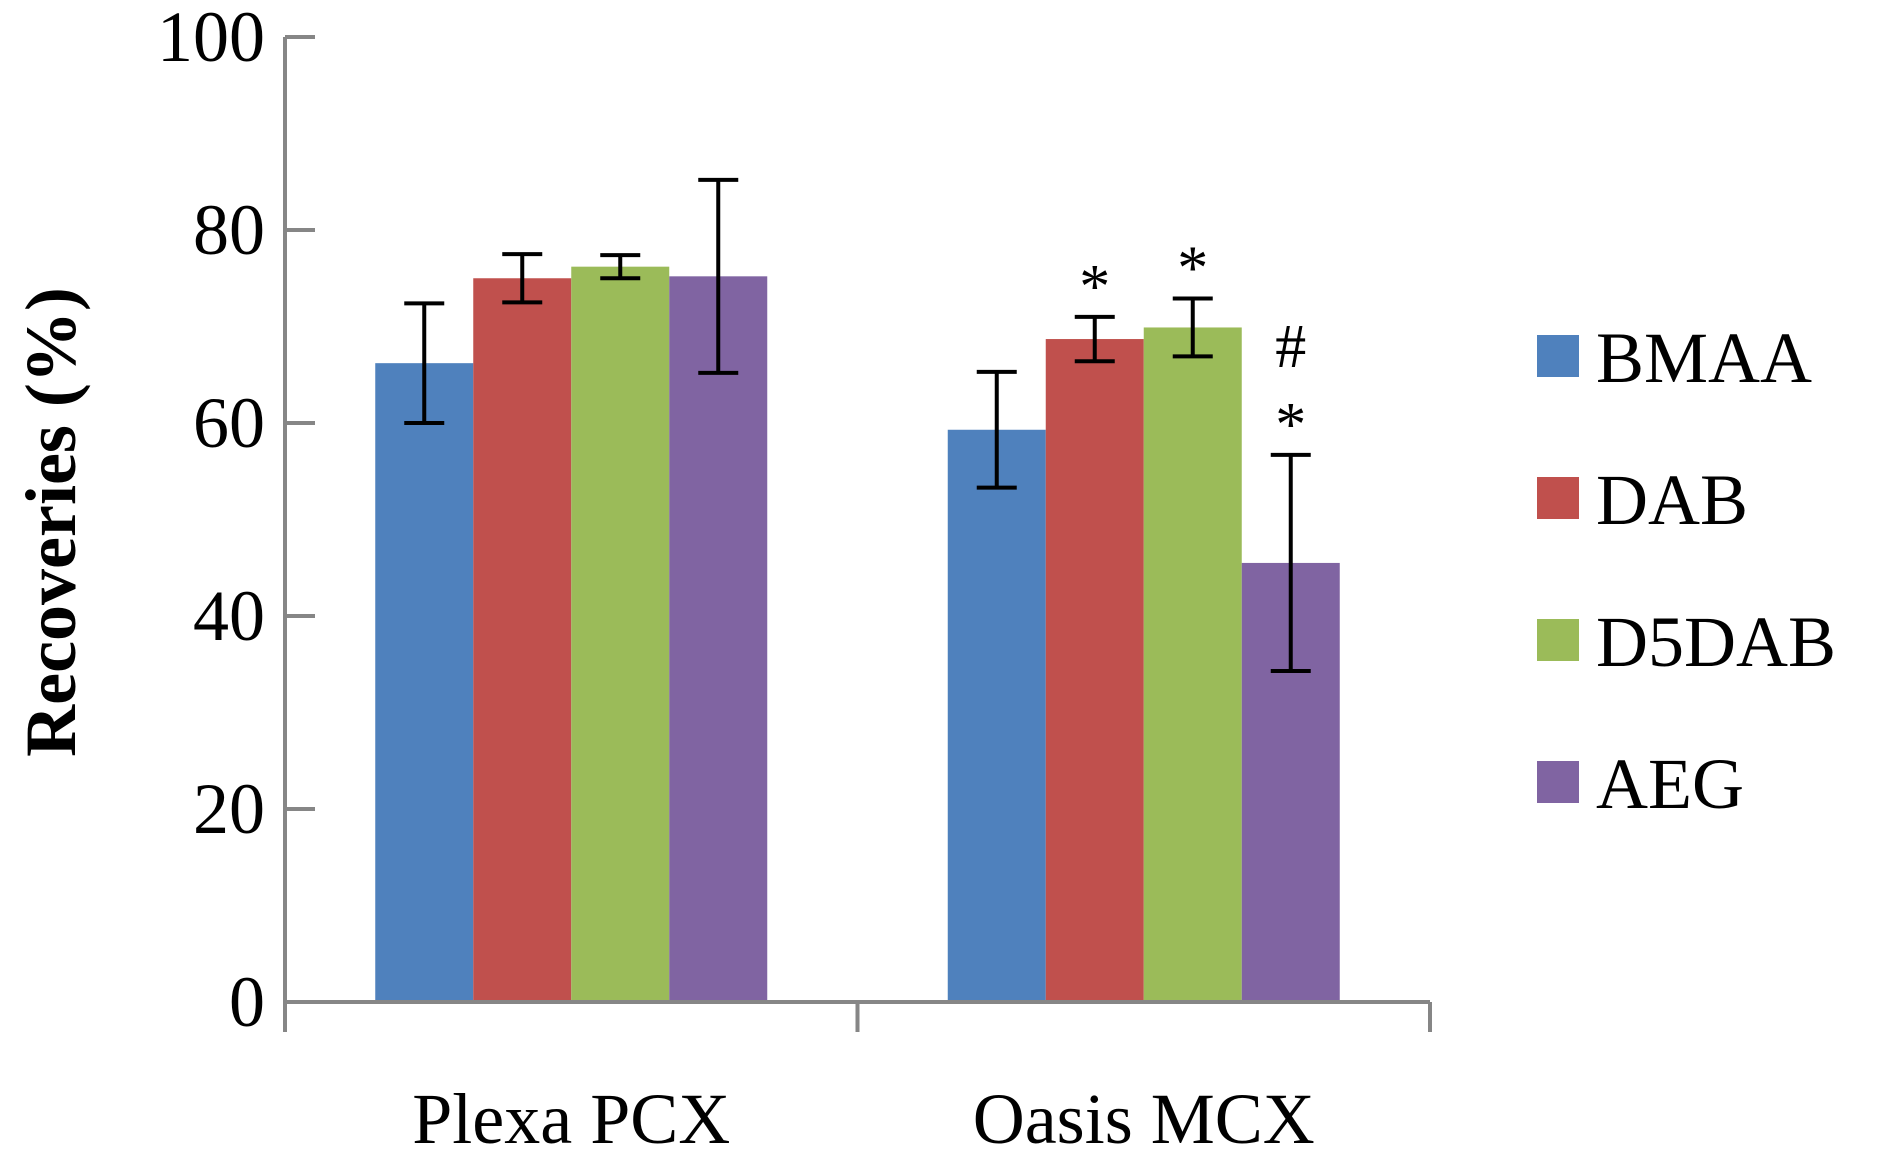  I want to click on significance-marker: #, so click(1290, 347).